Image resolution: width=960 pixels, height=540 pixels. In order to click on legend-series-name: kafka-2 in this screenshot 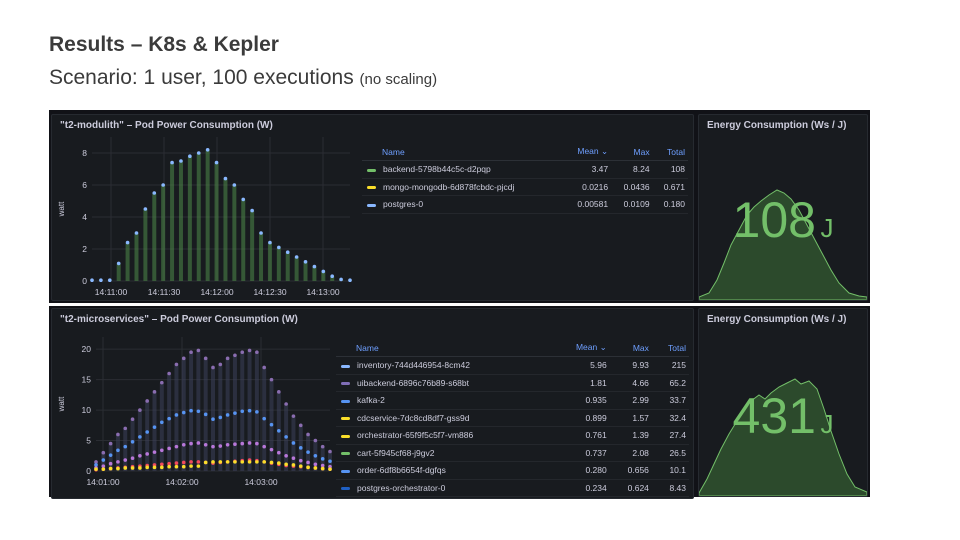, I will do `click(444, 400)`.